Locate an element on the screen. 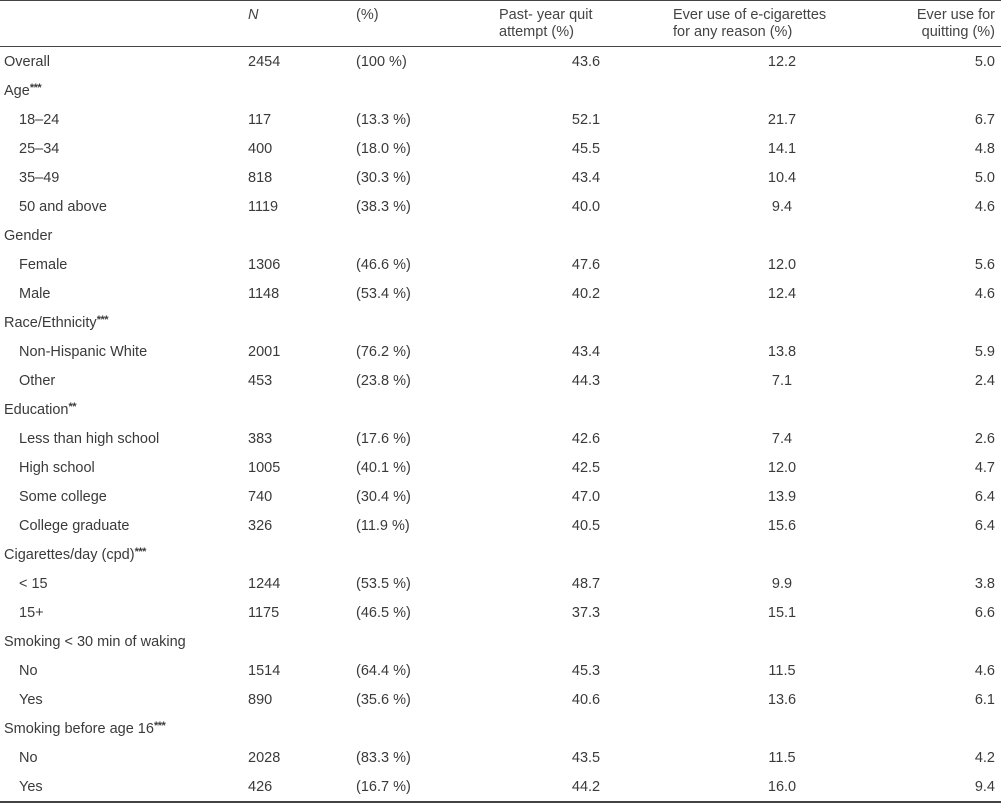  cell-ever-use-quitting: 5.0 is located at coordinates (984, 177).